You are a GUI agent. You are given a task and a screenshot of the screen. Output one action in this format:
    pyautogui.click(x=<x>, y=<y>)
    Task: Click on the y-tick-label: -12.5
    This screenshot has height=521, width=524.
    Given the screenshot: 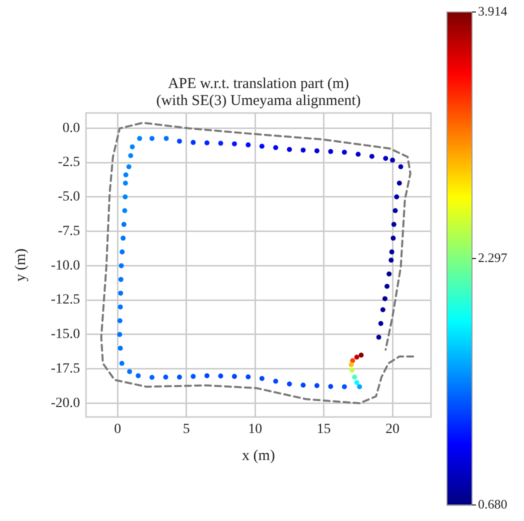 What is the action you would take?
    pyautogui.click(x=65, y=300)
    